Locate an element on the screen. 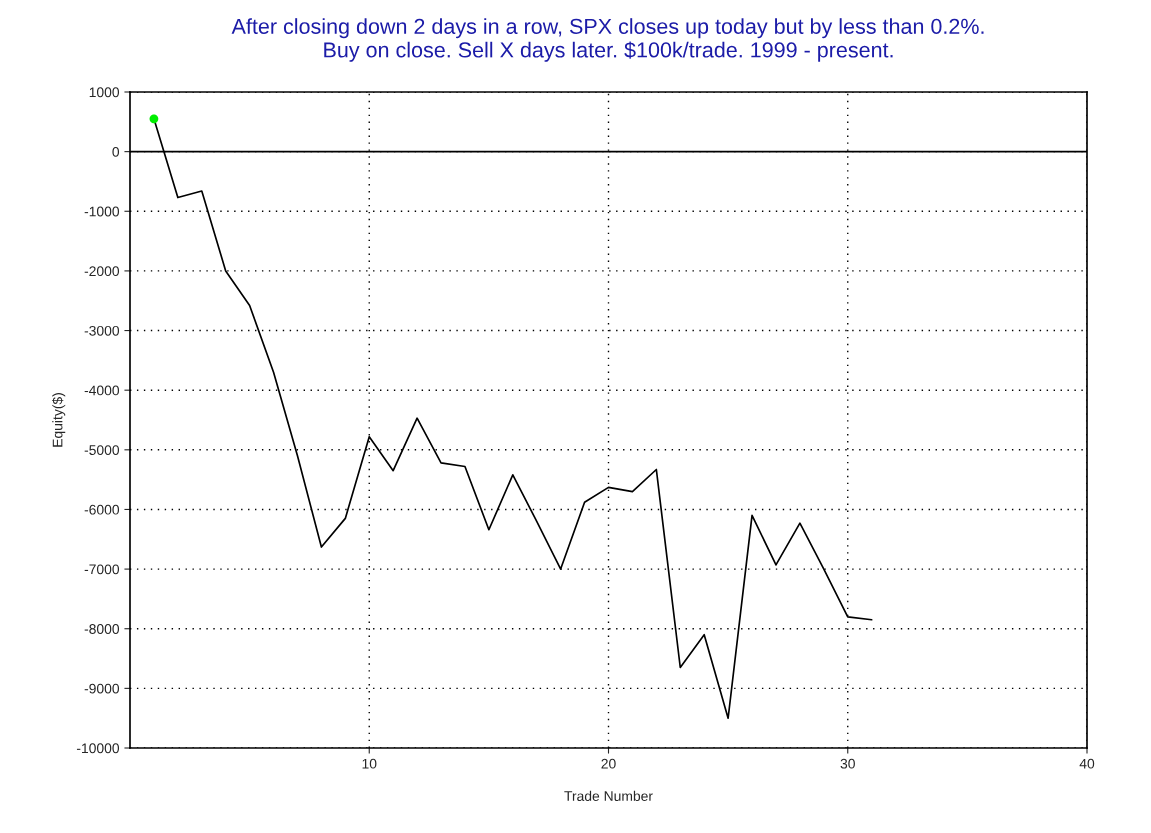 The height and width of the screenshot is (833, 1151). y-tick-label: -1000 is located at coordinates (102, 211).